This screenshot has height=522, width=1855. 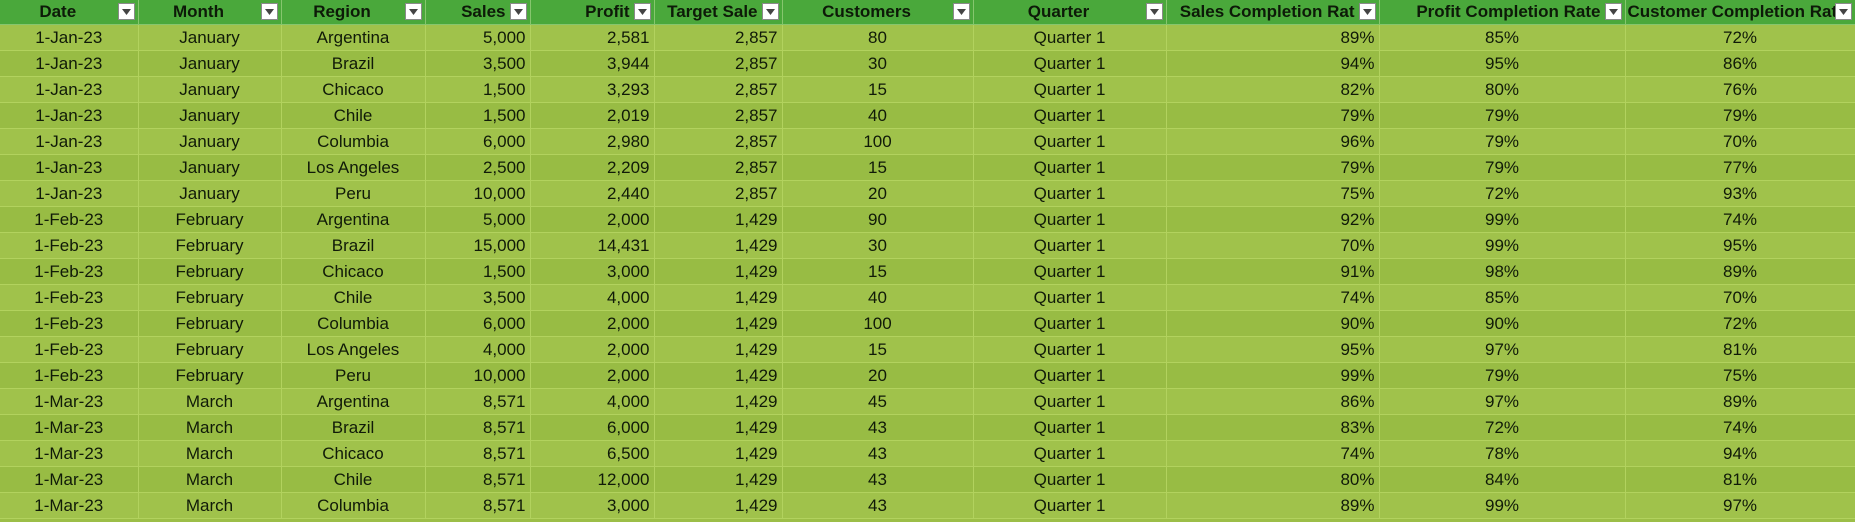 I want to click on column-header-quarter: Quarter, so click(x=1070, y=12).